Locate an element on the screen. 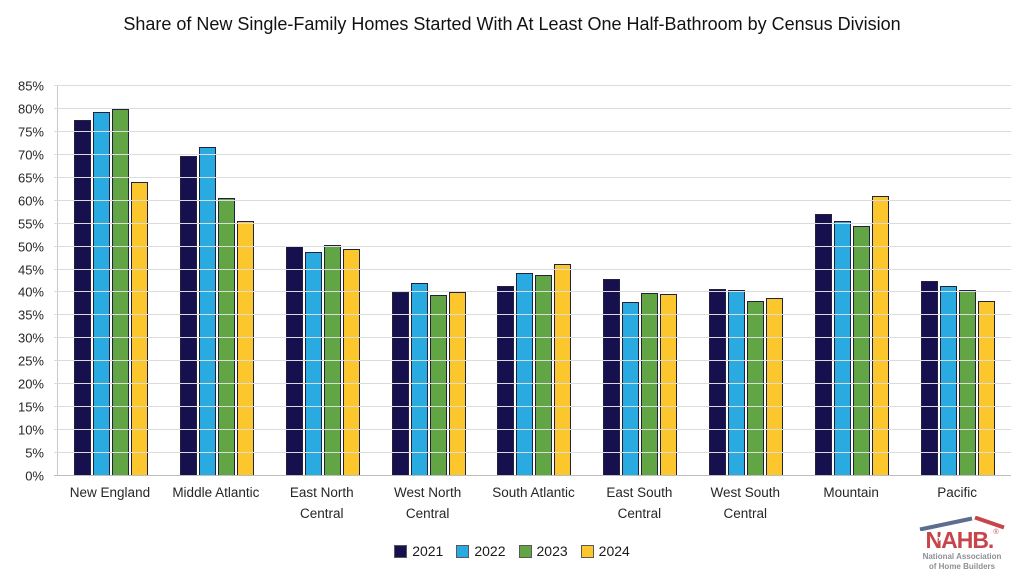 Image resolution: width=1024 pixels, height=576 pixels. y-tick-label: 65% is located at coordinates (30, 178).